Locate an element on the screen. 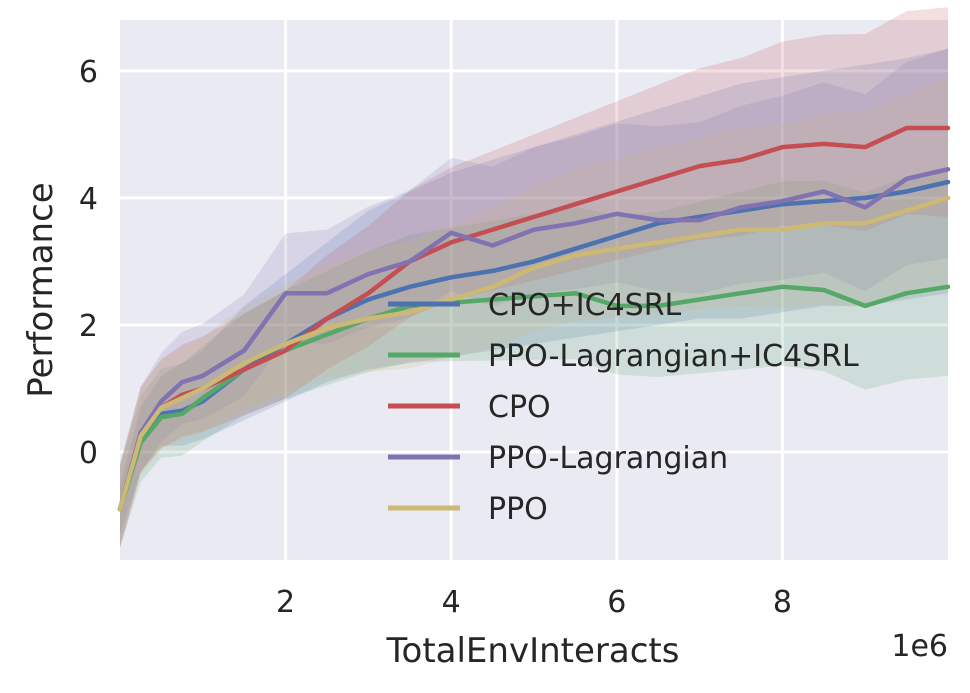 This screenshot has width=970, height=693. x-tick-label: 8 is located at coordinates (782, 602).